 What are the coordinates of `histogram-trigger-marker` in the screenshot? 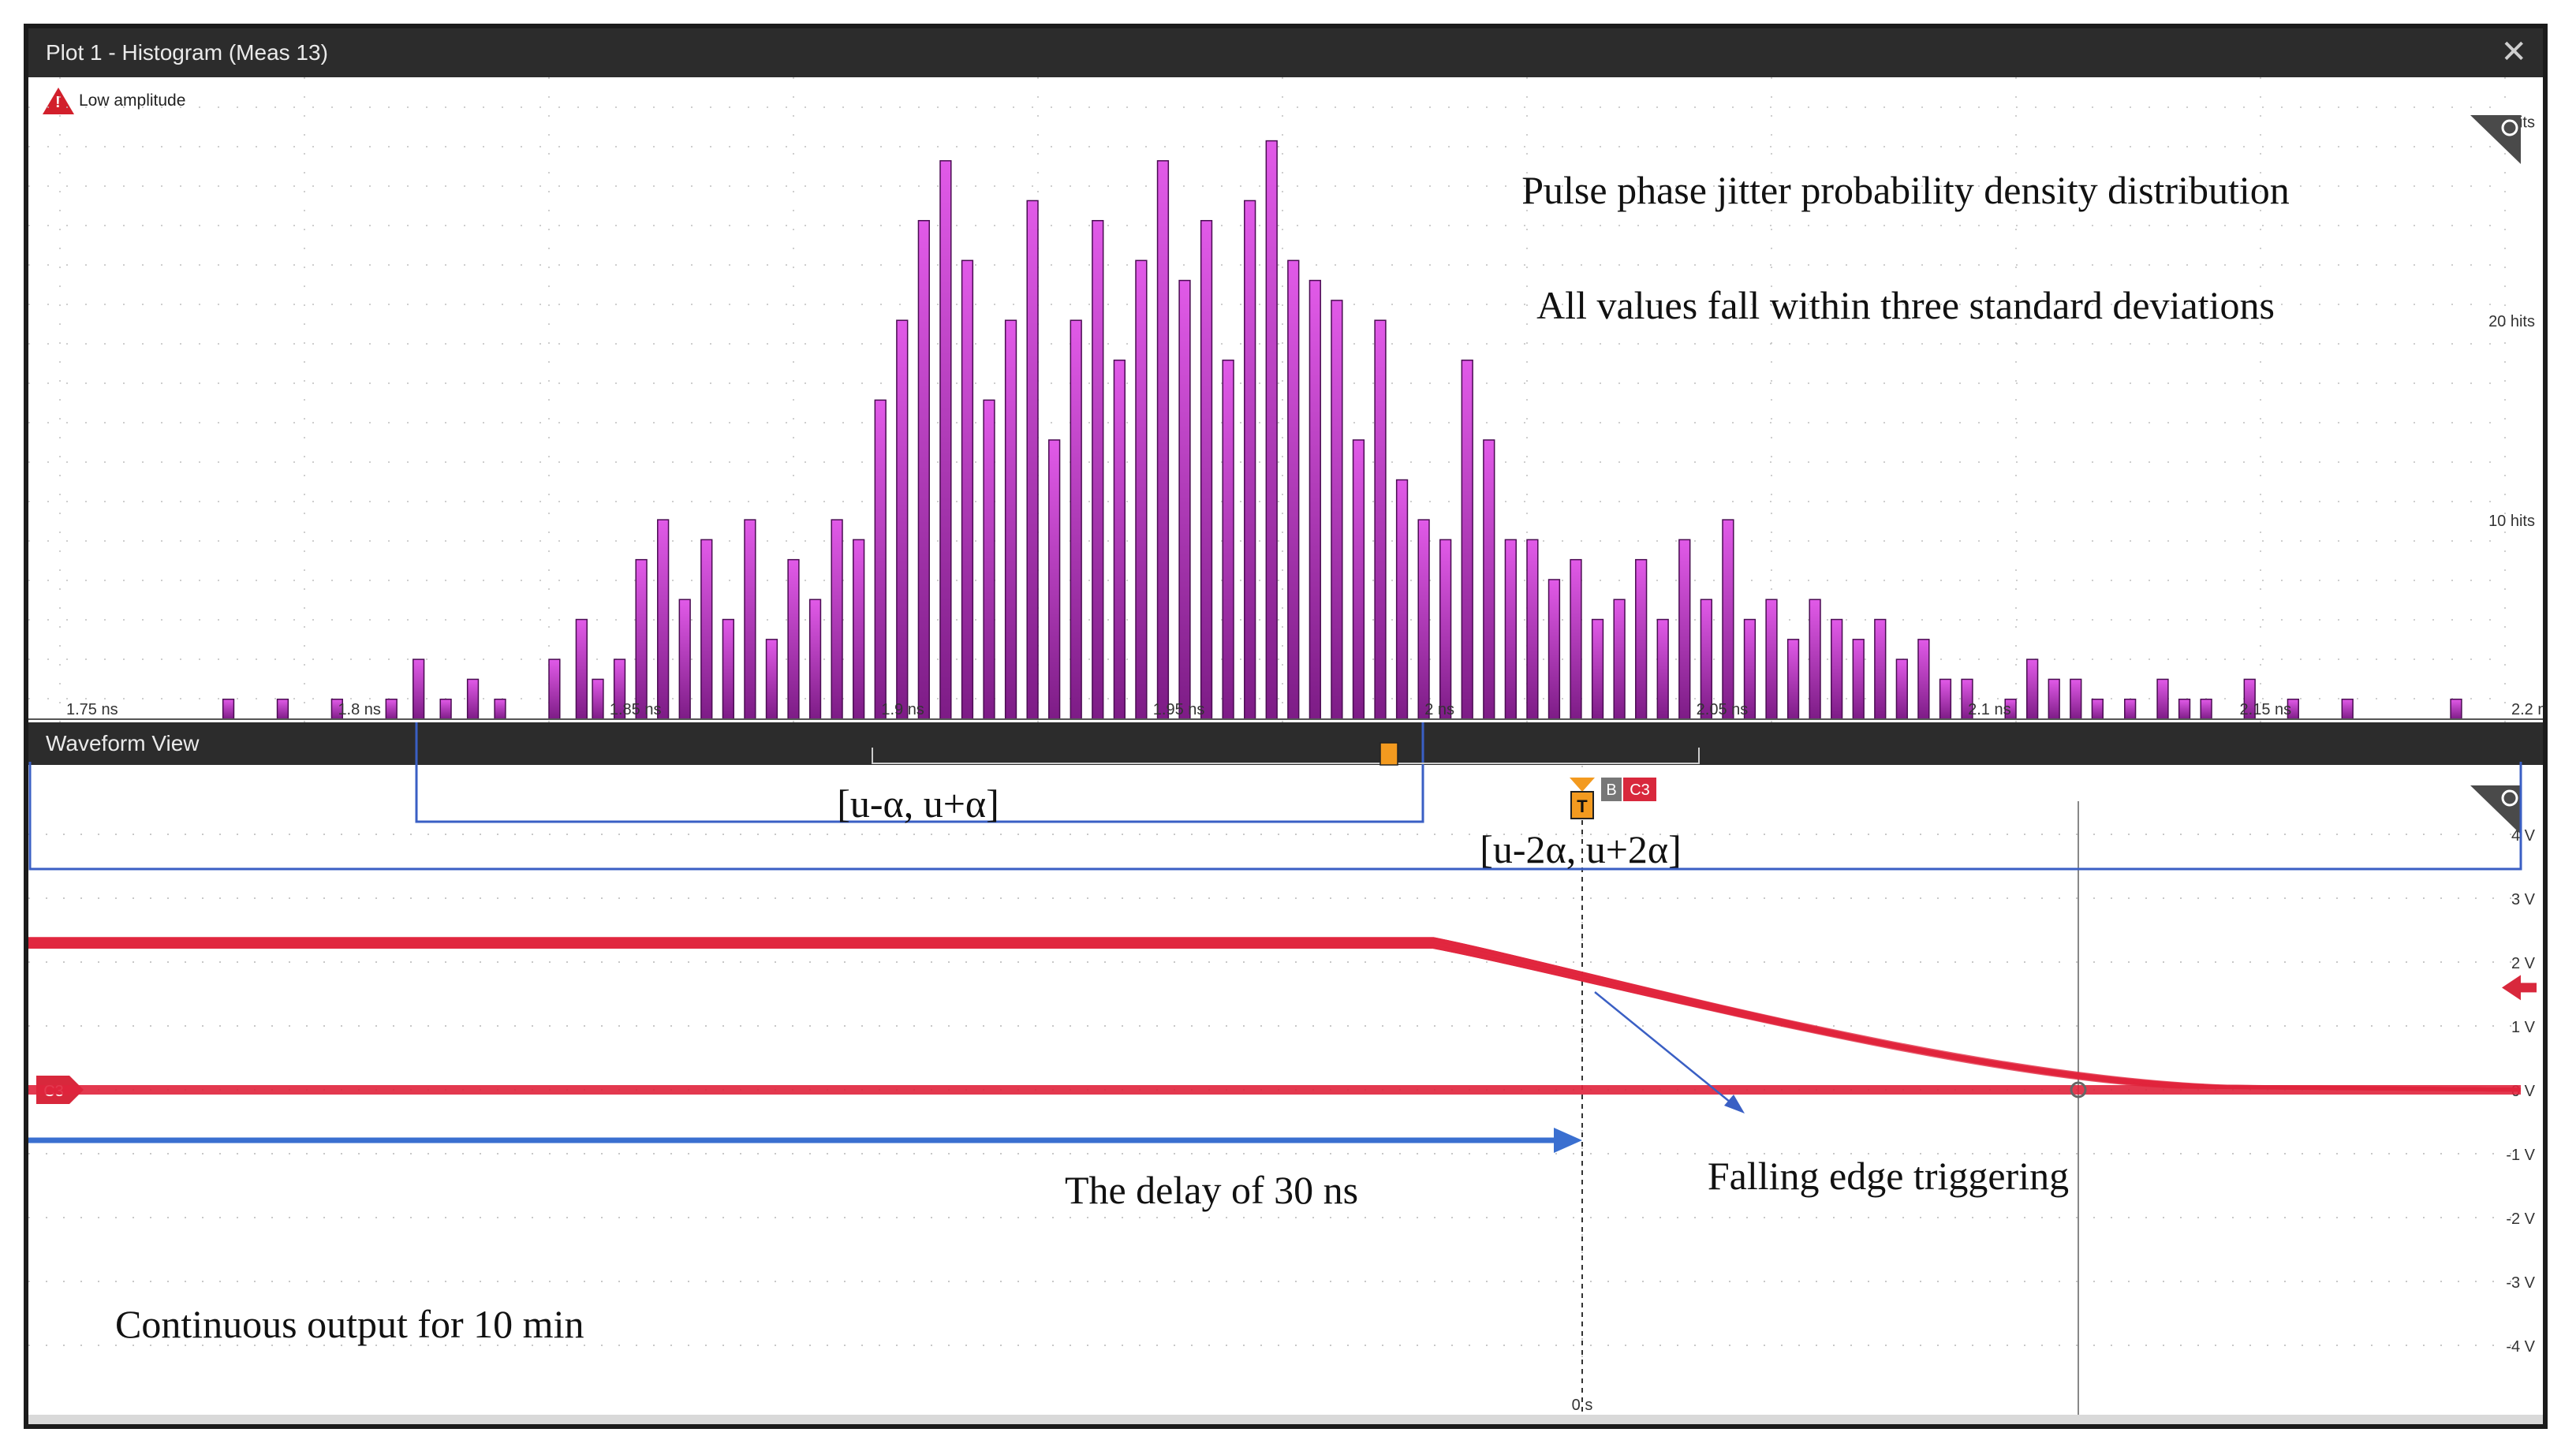 It's located at (1388, 754).